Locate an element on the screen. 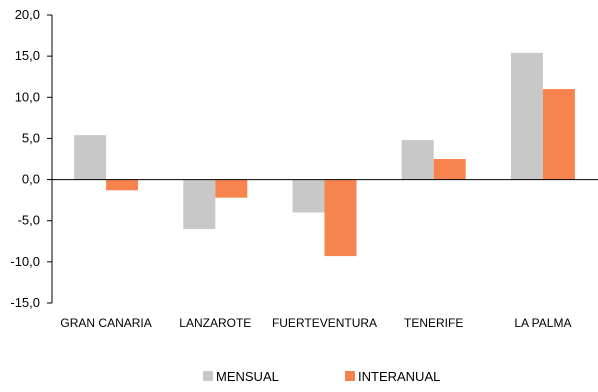 This screenshot has width=598, height=392. x-category-label: LANZAROTE is located at coordinates (215, 323).